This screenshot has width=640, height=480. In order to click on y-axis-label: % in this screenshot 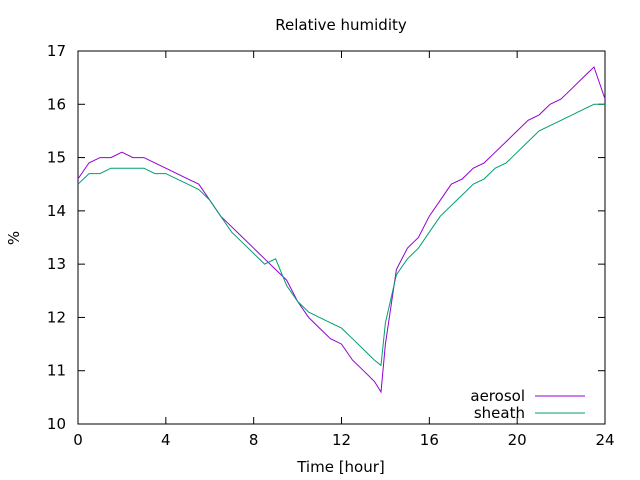, I will do `click(14, 238)`.